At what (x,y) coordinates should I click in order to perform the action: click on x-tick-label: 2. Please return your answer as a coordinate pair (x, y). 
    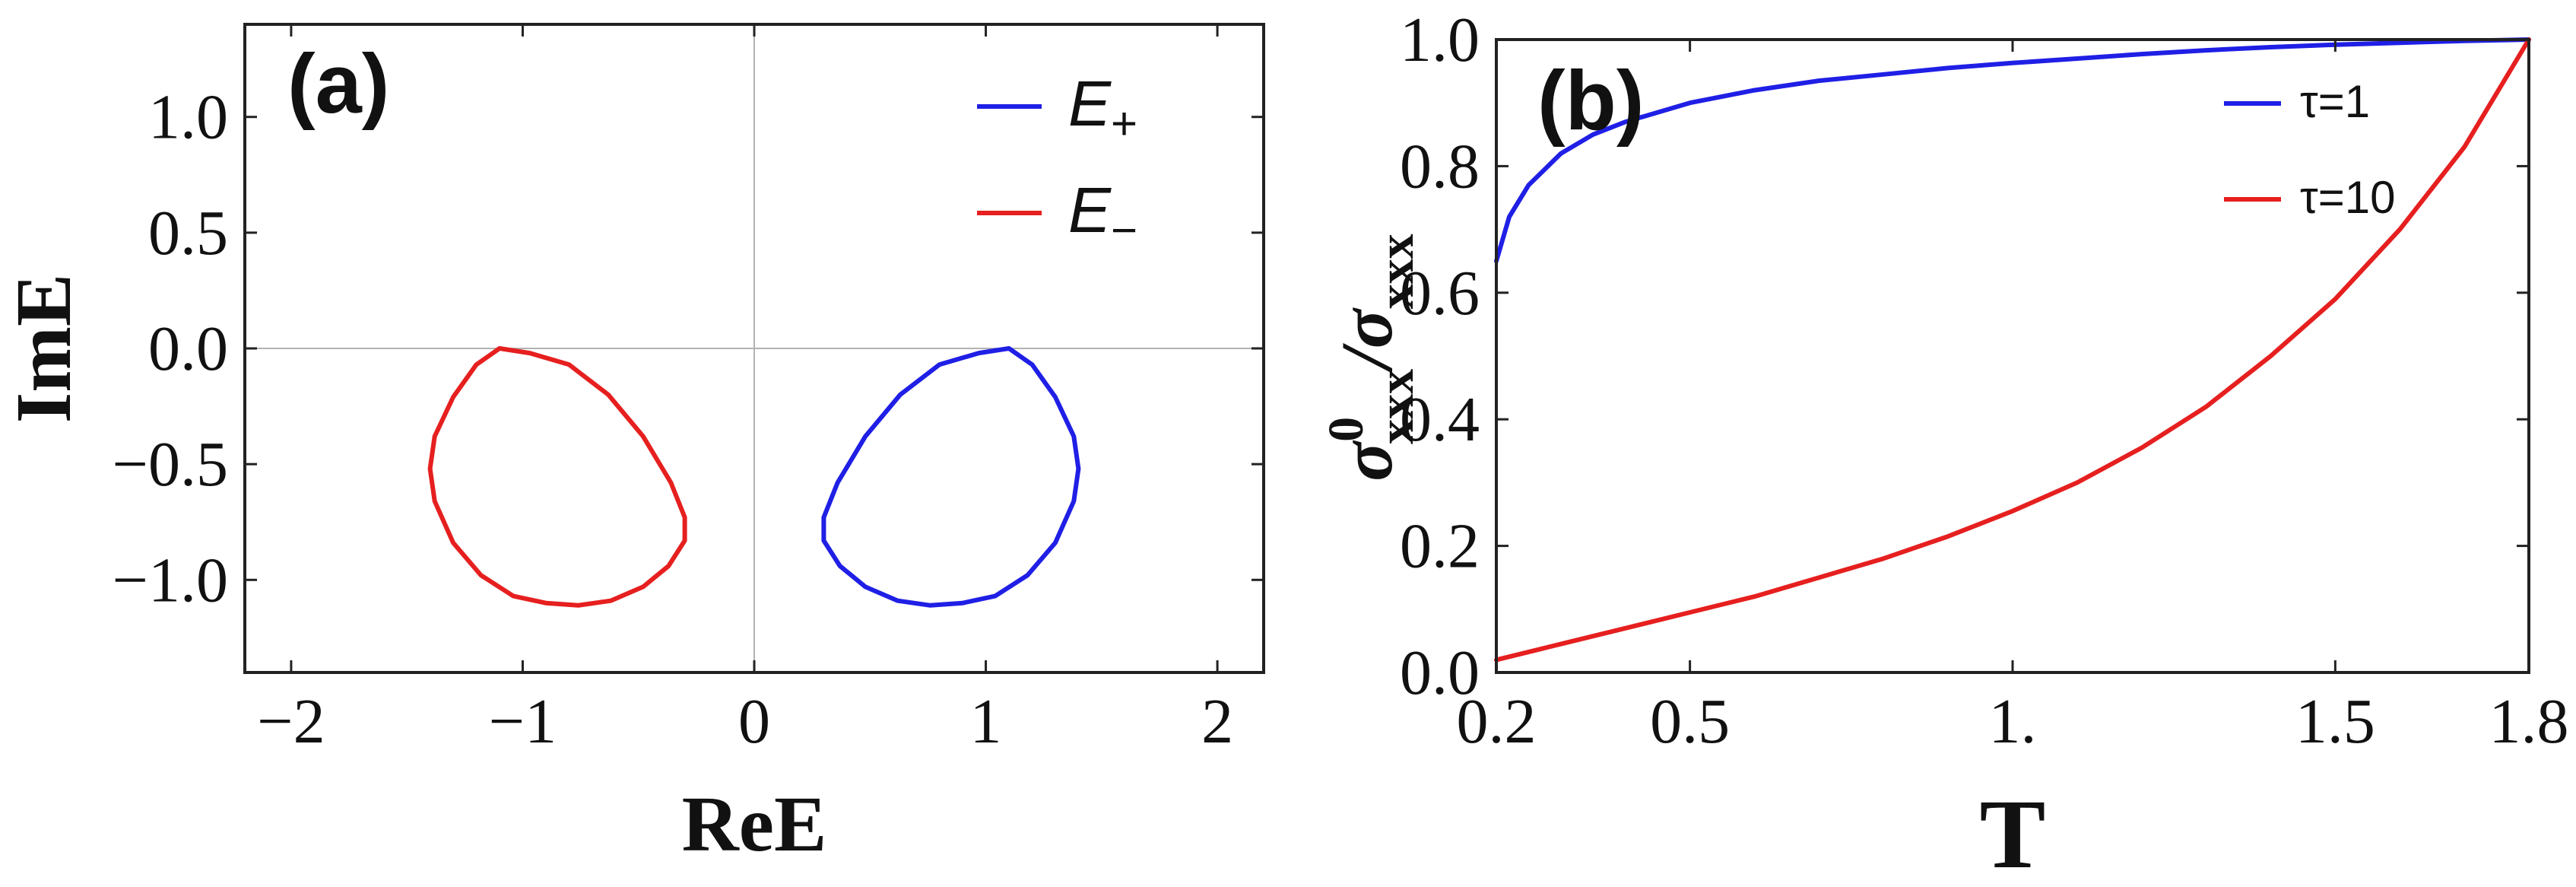
    Looking at the image, I should click on (1217, 721).